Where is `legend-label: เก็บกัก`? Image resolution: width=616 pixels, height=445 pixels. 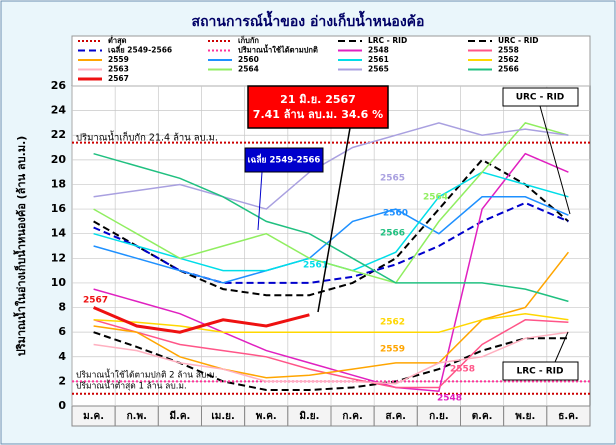 legend-label: เก็บกัก is located at coordinates (248, 40).